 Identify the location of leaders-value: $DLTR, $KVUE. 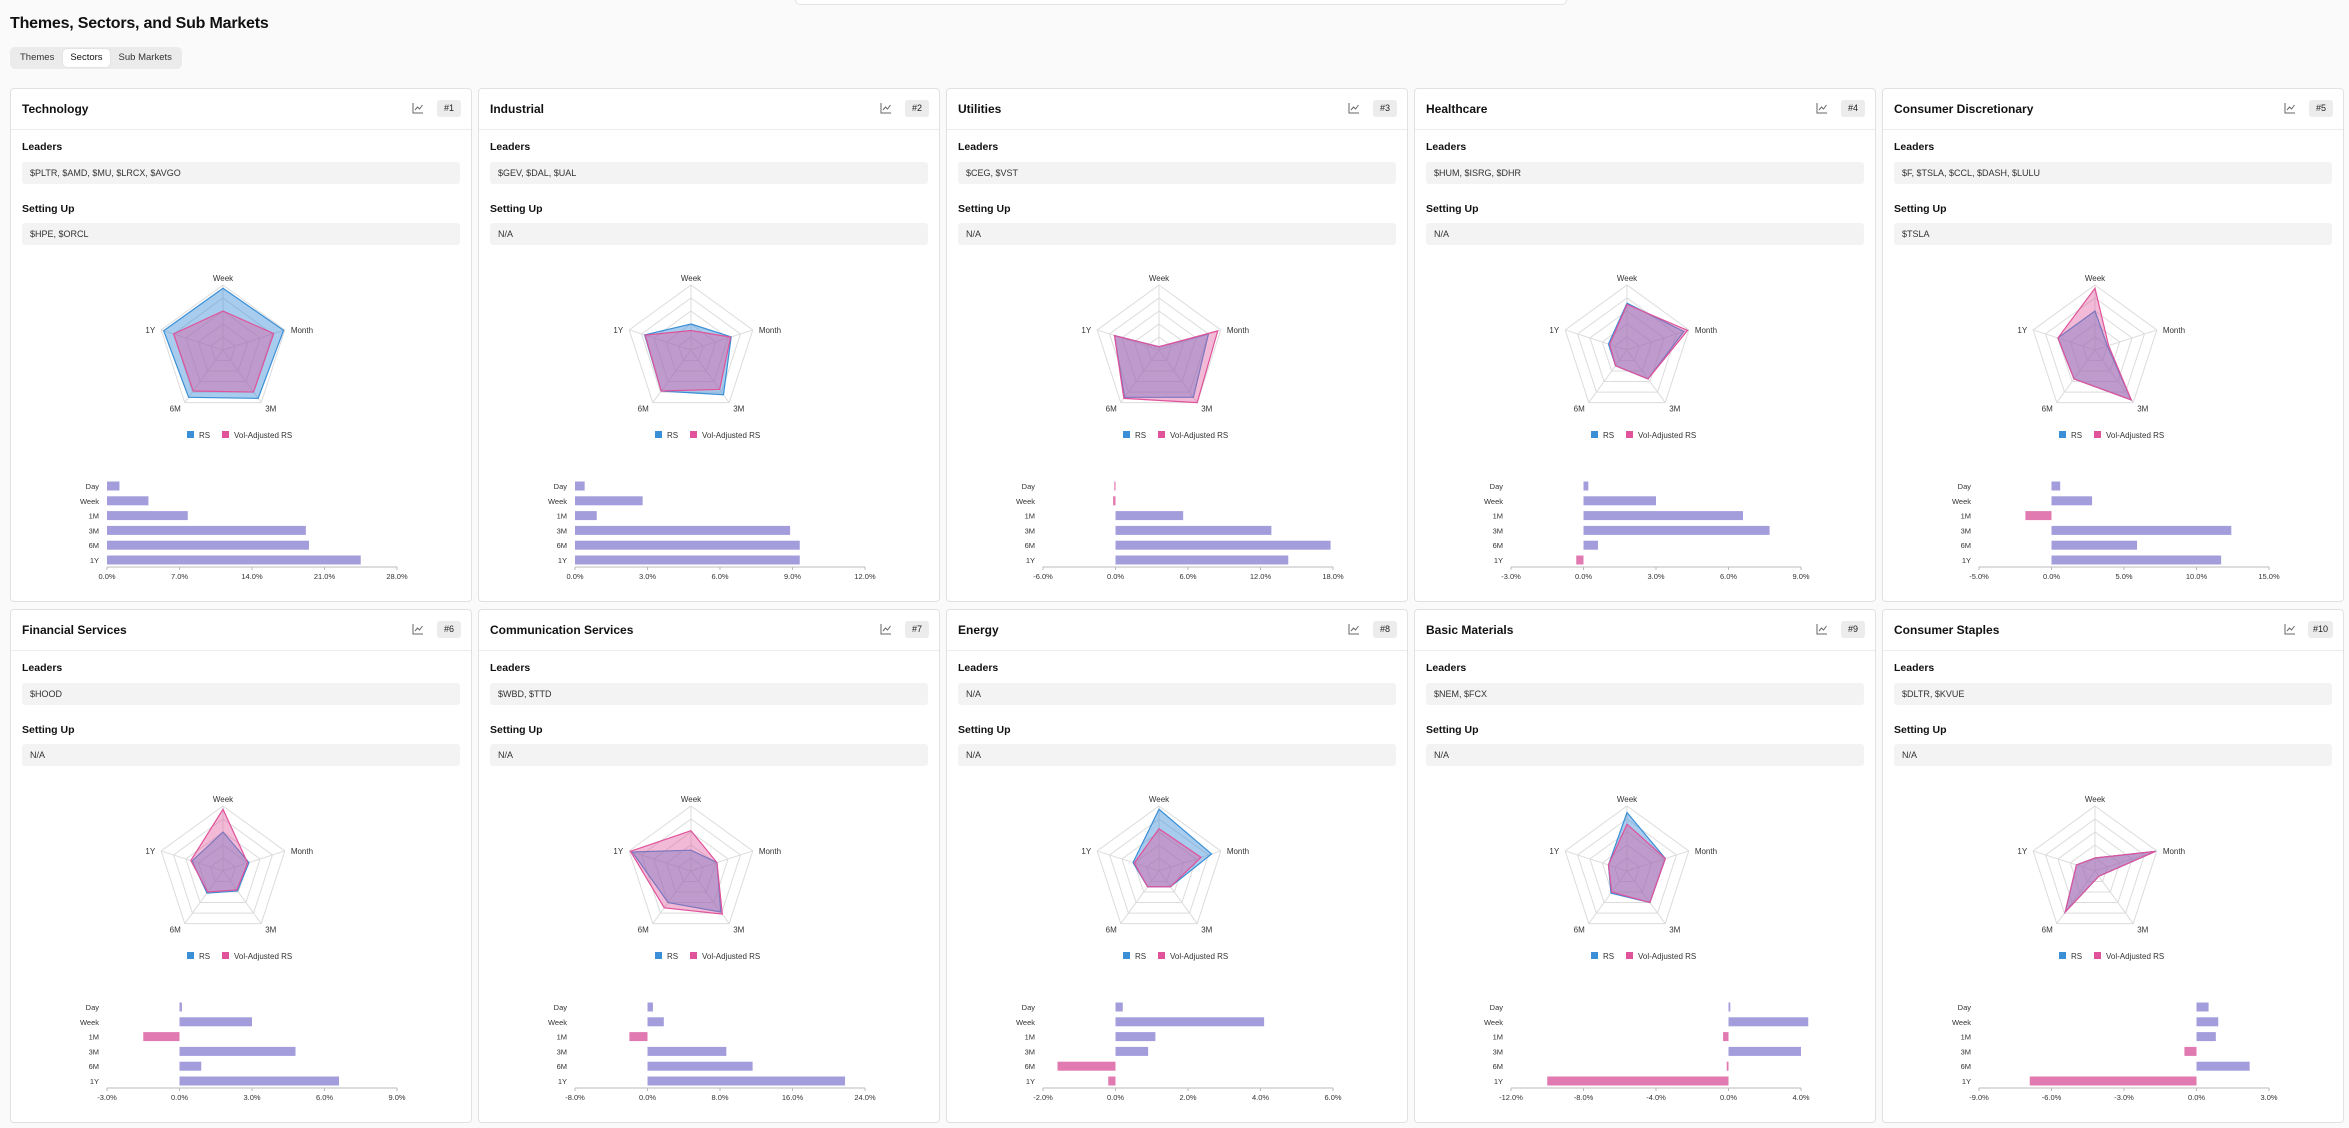
(2113, 694).